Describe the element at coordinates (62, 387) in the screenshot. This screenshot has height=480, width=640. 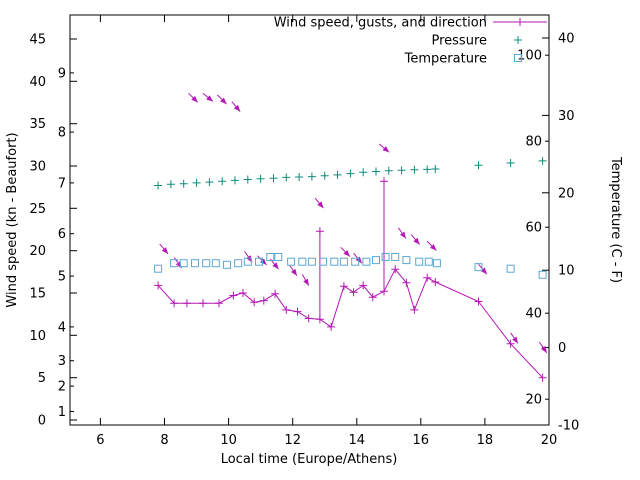
I see `svg-text: 2` at that location.